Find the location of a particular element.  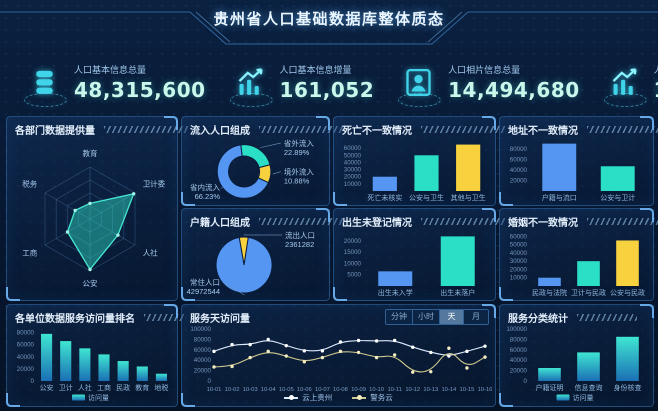

page-title: 贵州省人口基础数据库整体质态 is located at coordinates (329, 19).